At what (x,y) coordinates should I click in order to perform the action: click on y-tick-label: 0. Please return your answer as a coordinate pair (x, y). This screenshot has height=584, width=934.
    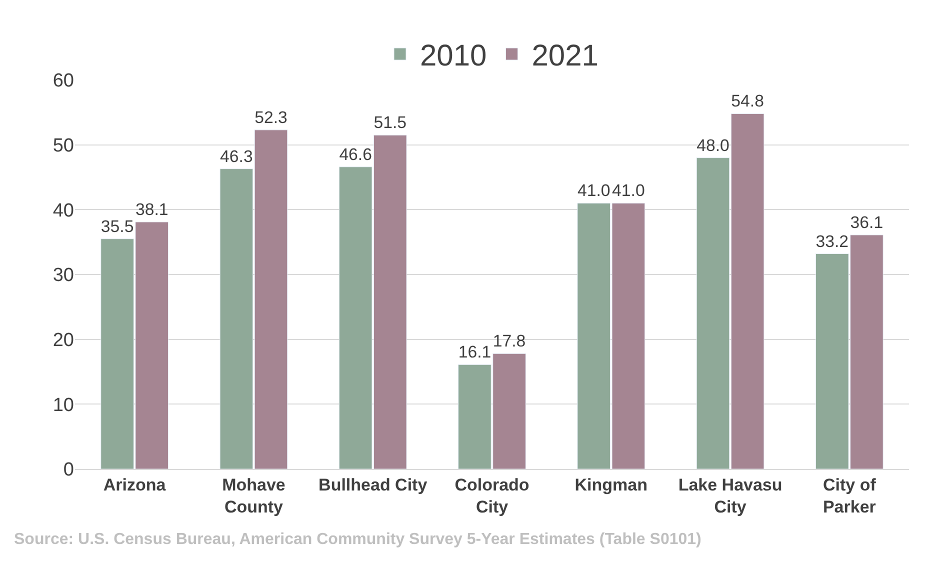
    Looking at the image, I should click on (68, 470).